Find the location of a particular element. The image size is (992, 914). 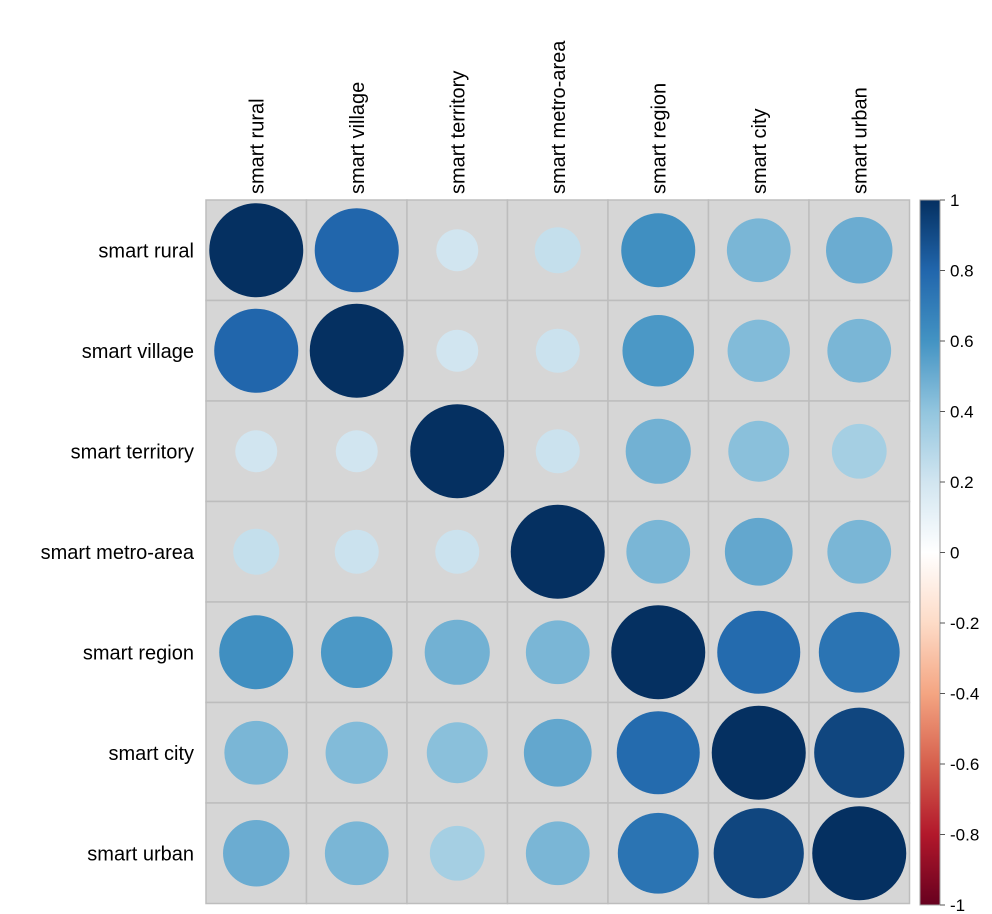

colorbar-tick-label: -0.2 is located at coordinates (964, 623).